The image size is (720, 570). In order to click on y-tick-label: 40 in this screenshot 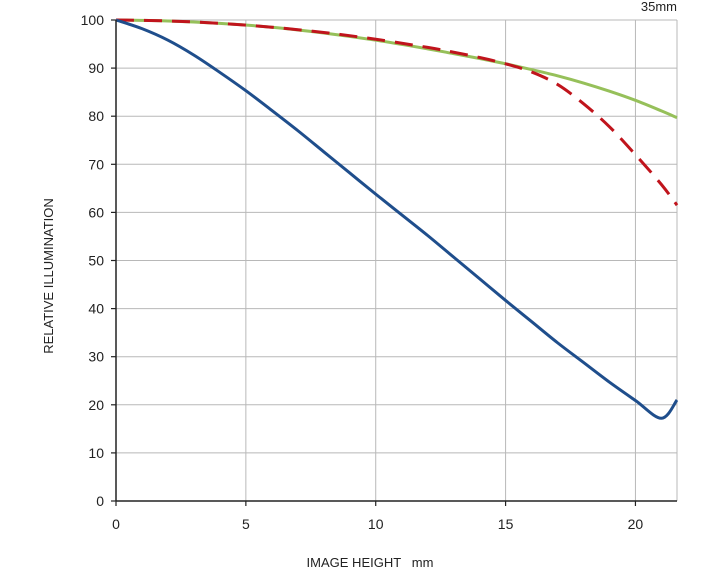, I will do `click(96, 309)`.